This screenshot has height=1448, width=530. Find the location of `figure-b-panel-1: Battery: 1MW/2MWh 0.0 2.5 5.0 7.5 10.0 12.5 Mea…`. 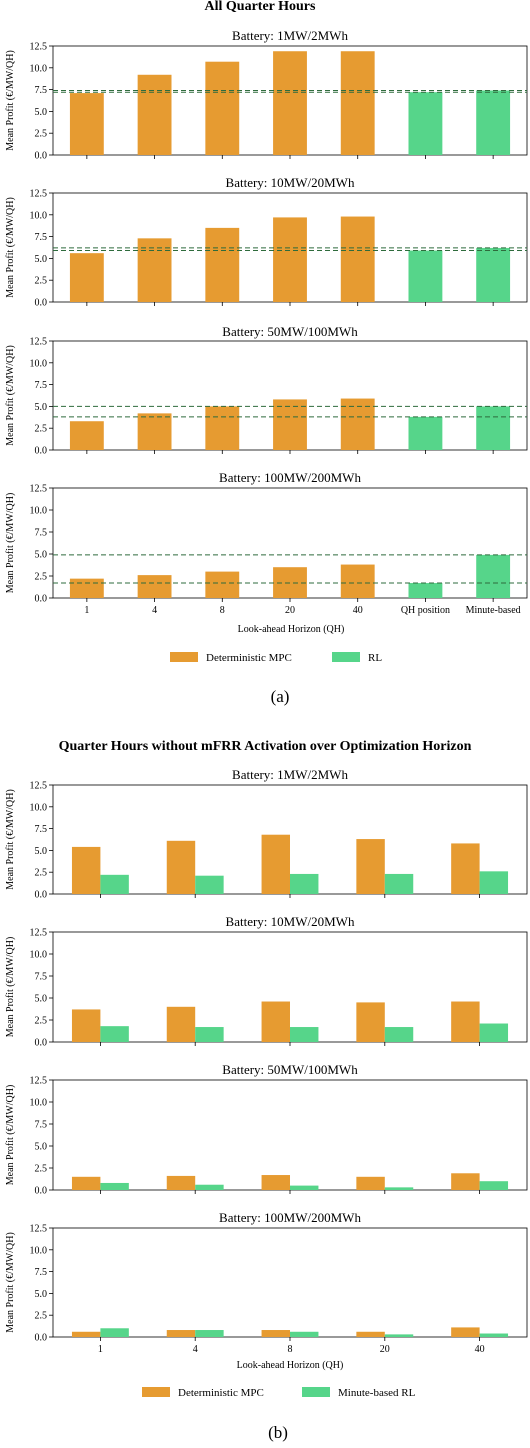

figure-b-panel-1: Battery: 1MW/2MWh 0.0 2.5 5.0 7.5 10.0 12.5 Mea… is located at coordinates (266, 834).